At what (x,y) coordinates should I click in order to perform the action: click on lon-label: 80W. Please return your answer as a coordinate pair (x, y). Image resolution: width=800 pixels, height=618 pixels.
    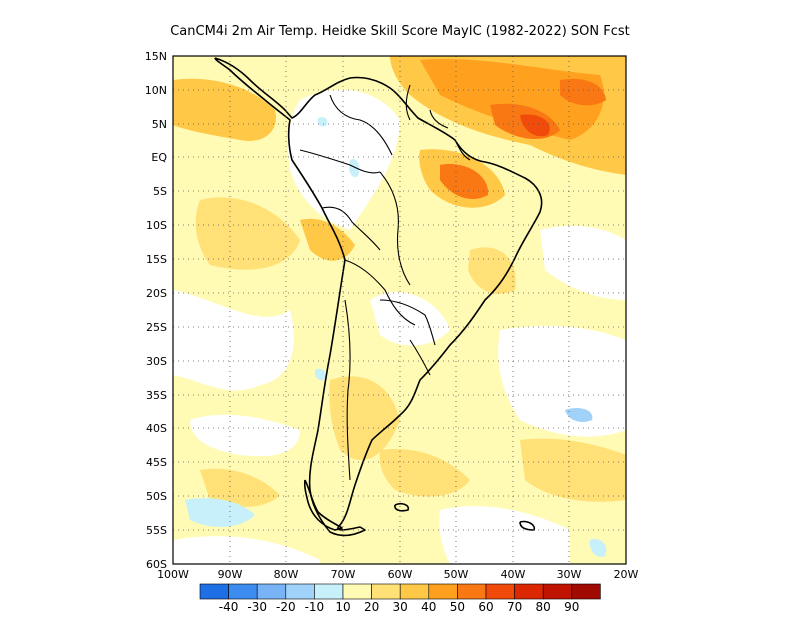
    Looking at the image, I should click on (286, 574).